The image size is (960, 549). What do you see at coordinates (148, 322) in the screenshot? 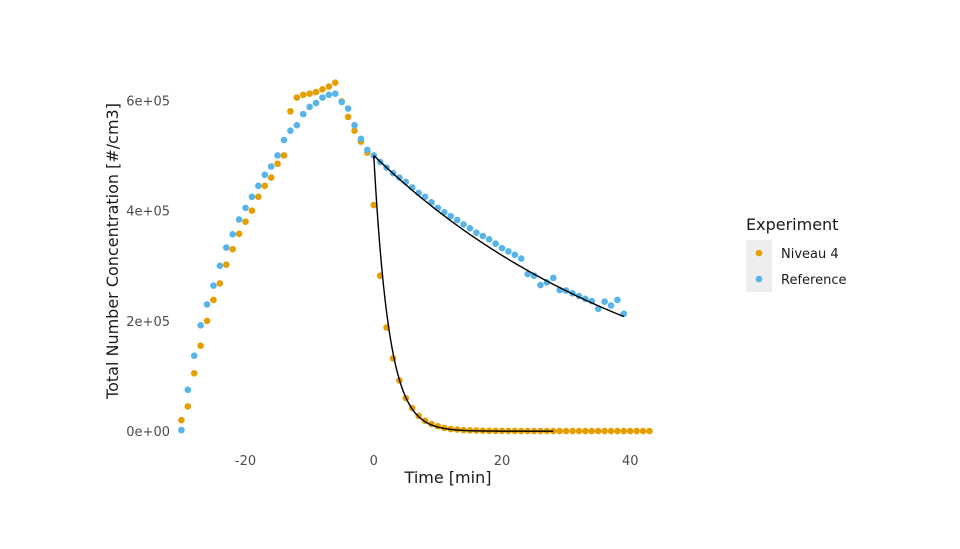
I see `y-tick-label: 2e+05` at bounding box center [148, 322].